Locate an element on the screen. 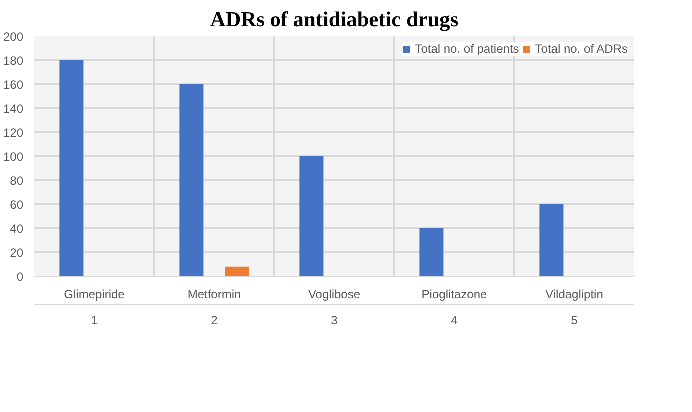  y-tick-label: 60 is located at coordinates (17, 205).